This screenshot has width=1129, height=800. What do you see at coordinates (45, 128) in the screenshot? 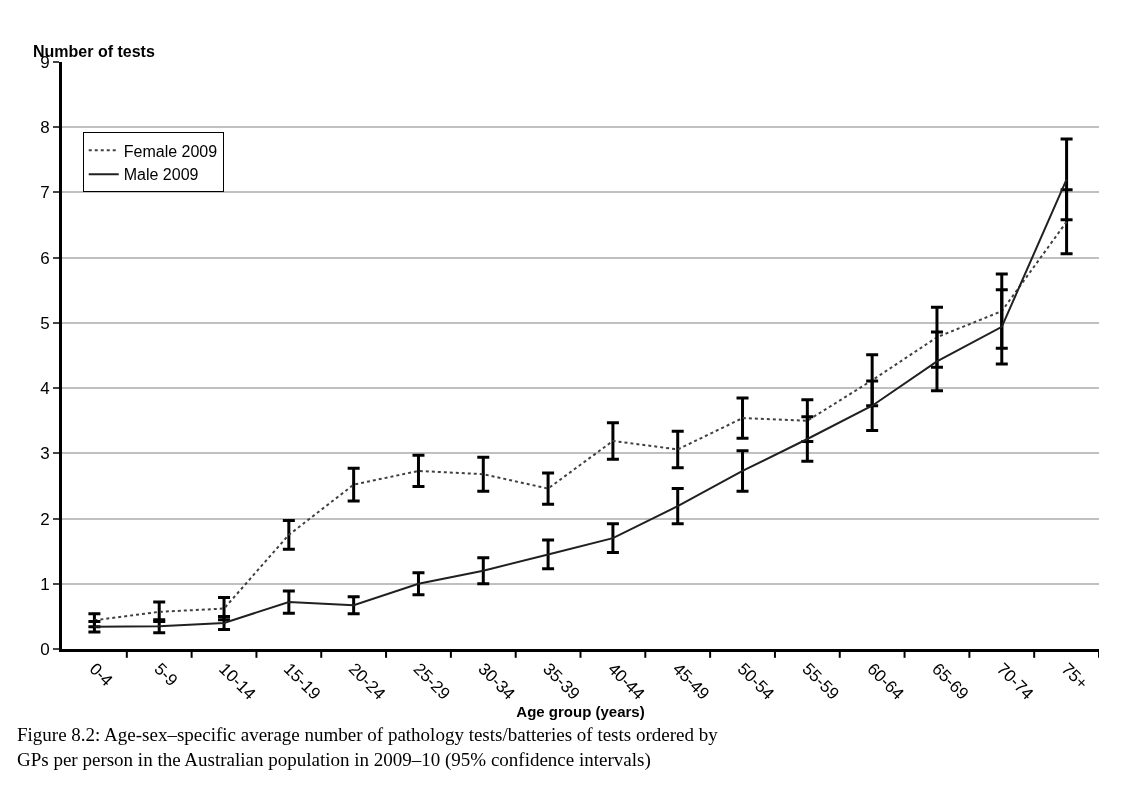
I see `y-tick-label: 8` at bounding box center [45, 128].